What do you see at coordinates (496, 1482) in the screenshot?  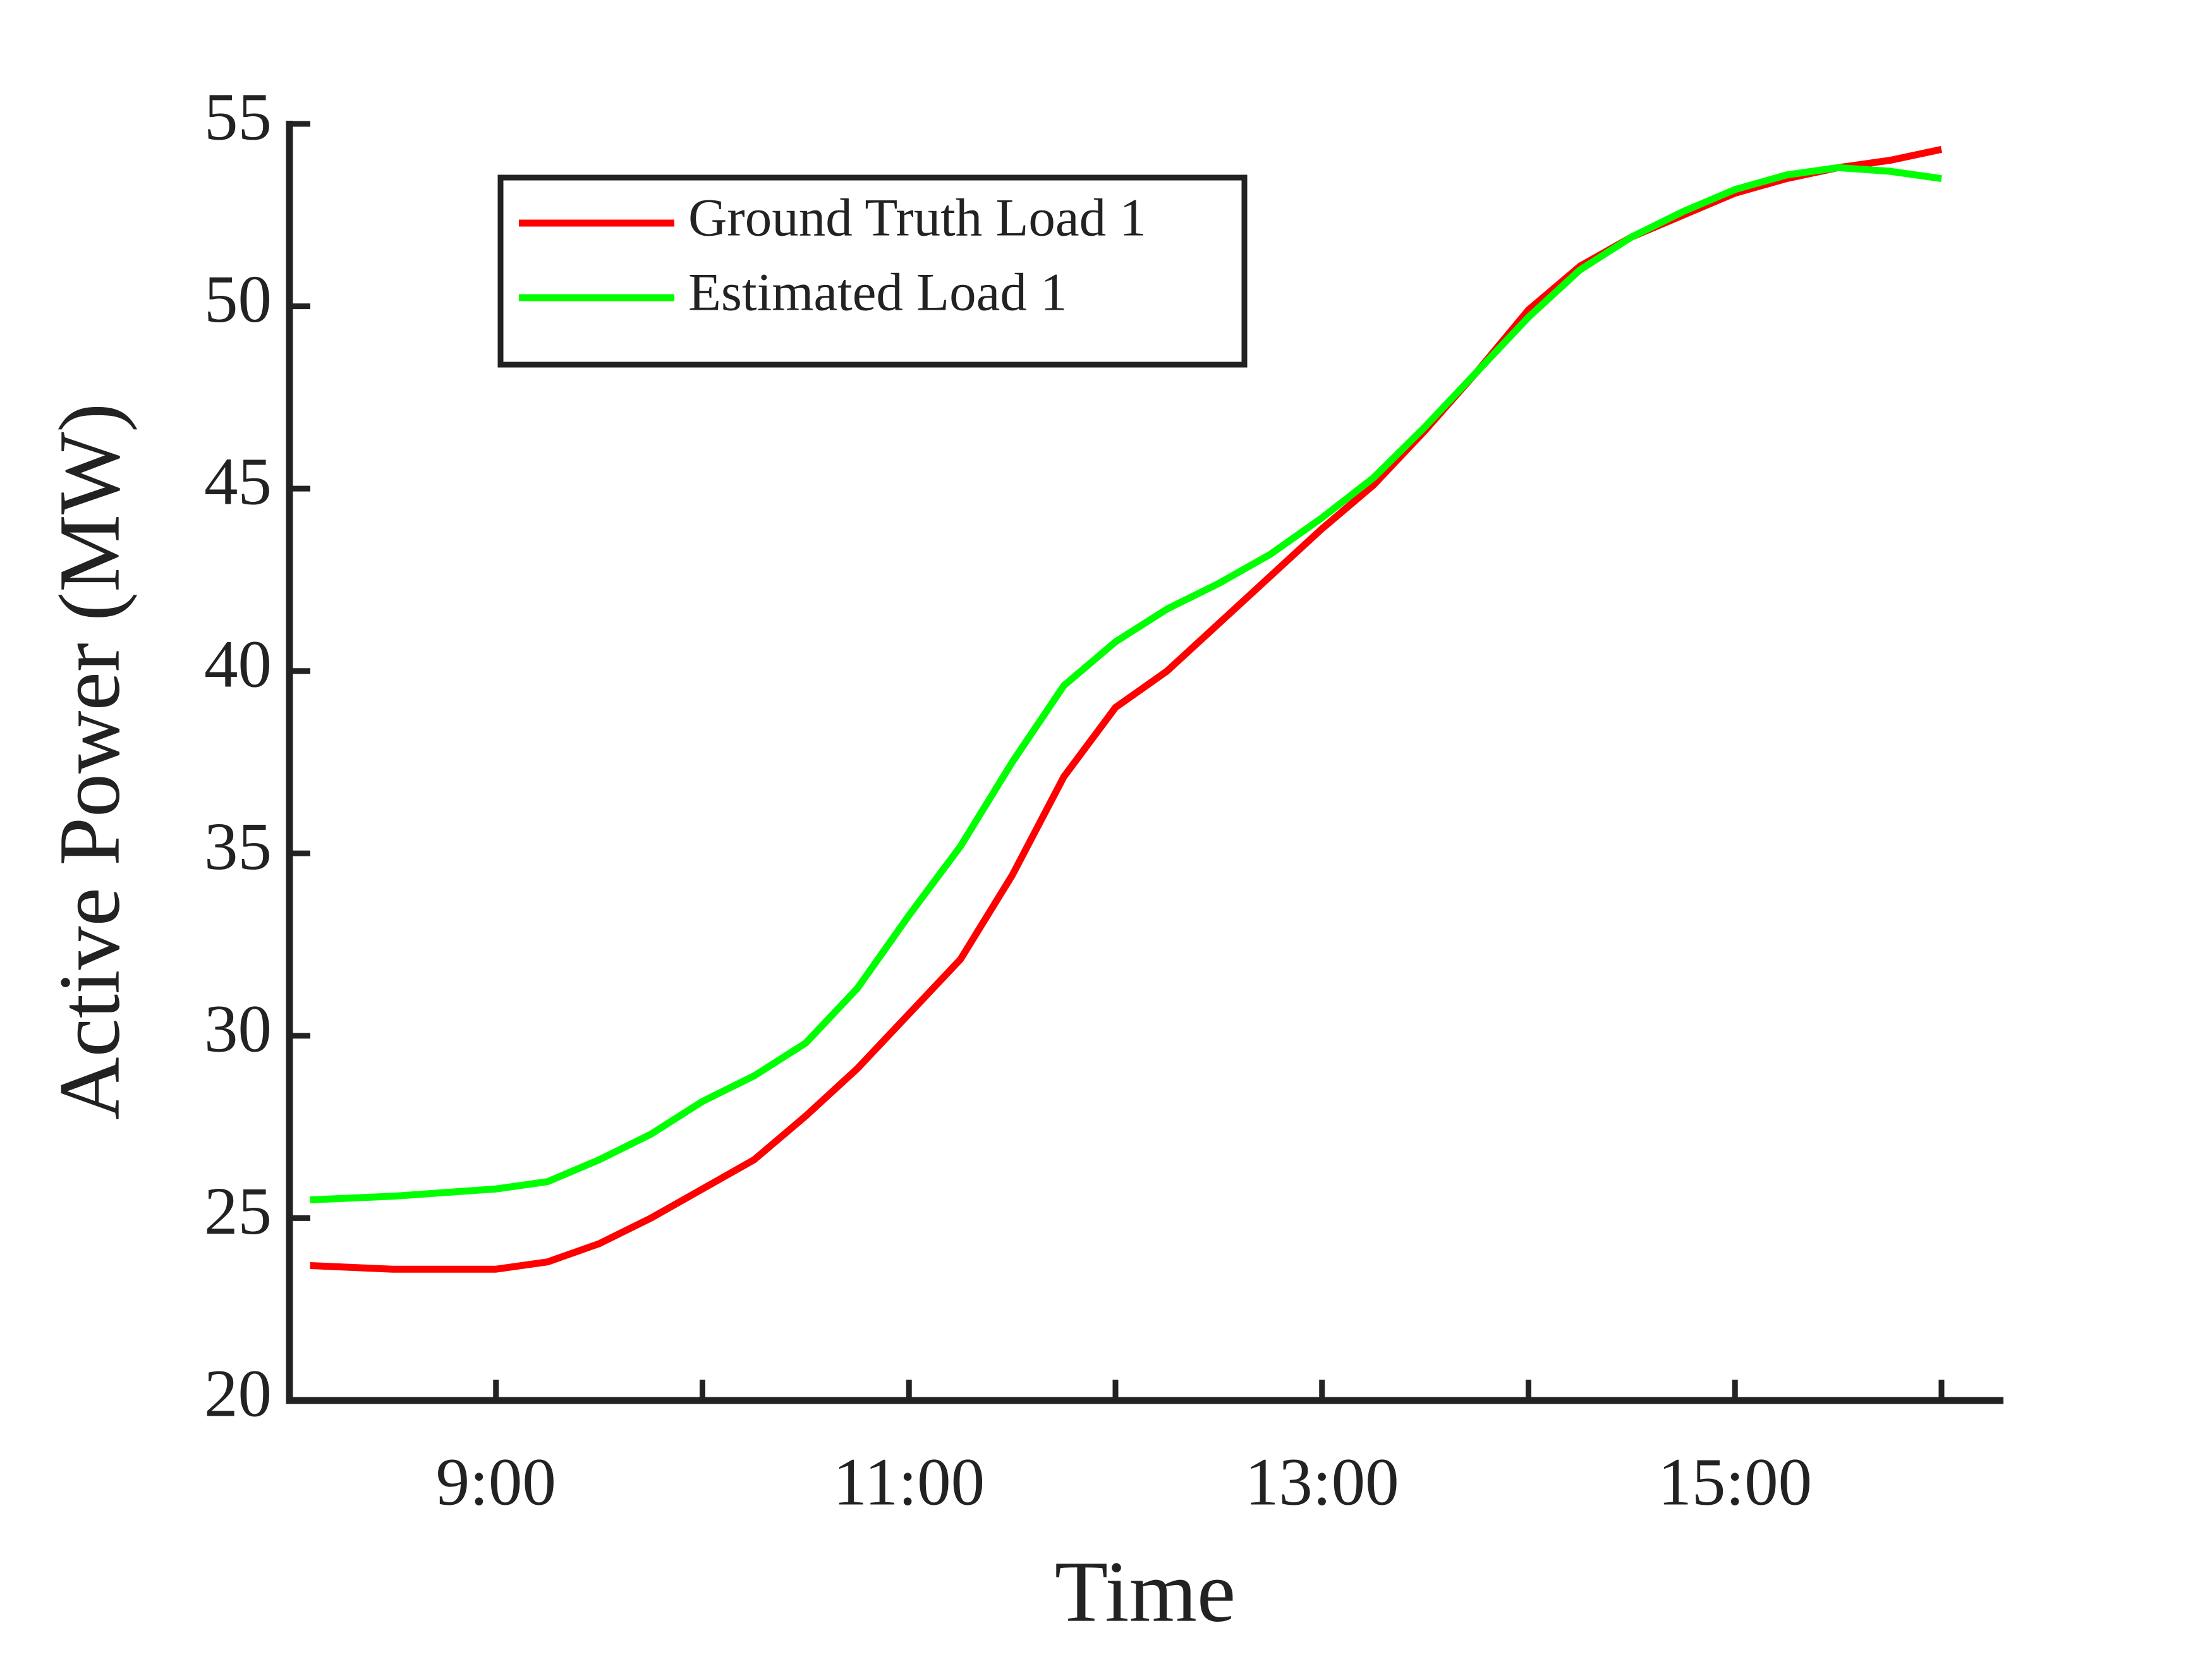 I see `x-tick-label: 9:00` at bounding box center [496, 1482].